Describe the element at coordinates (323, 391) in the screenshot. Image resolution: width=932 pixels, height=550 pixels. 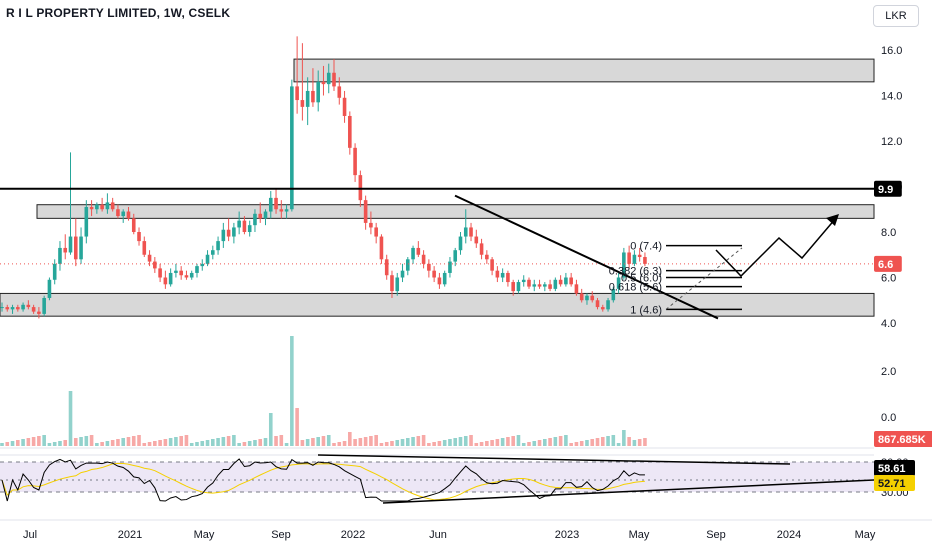
I see `volume-series` at that location.